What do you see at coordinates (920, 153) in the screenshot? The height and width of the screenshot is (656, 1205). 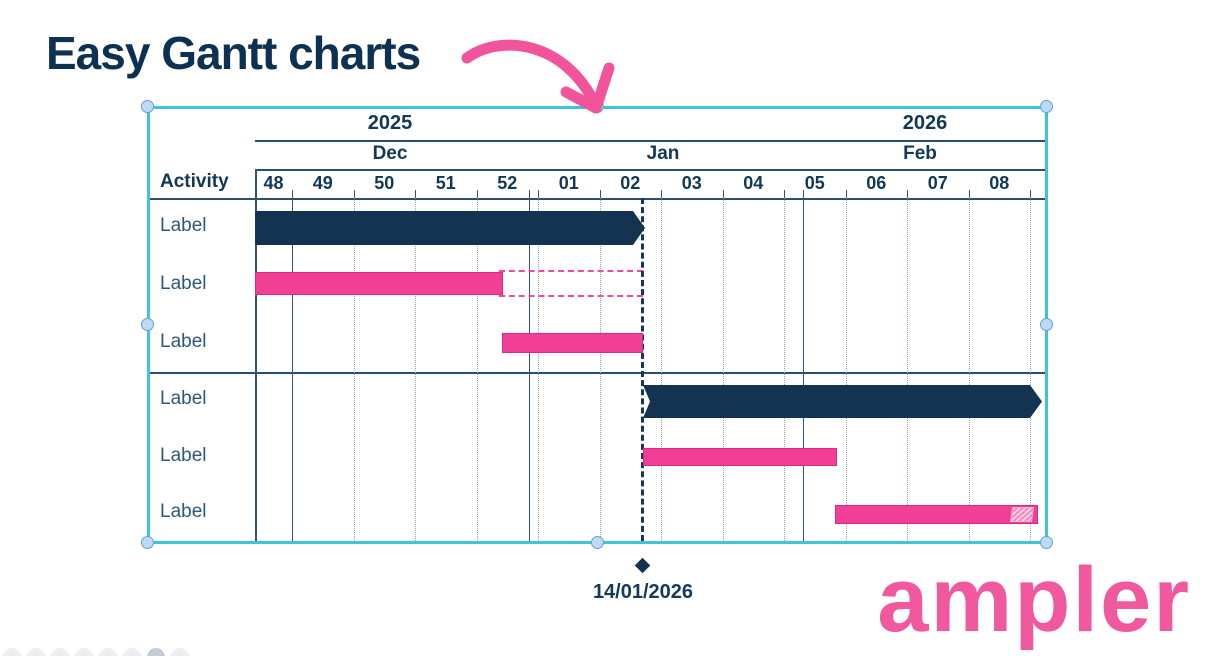 I see `month-label-Feb: Feb` at bounding box center [920, 153].